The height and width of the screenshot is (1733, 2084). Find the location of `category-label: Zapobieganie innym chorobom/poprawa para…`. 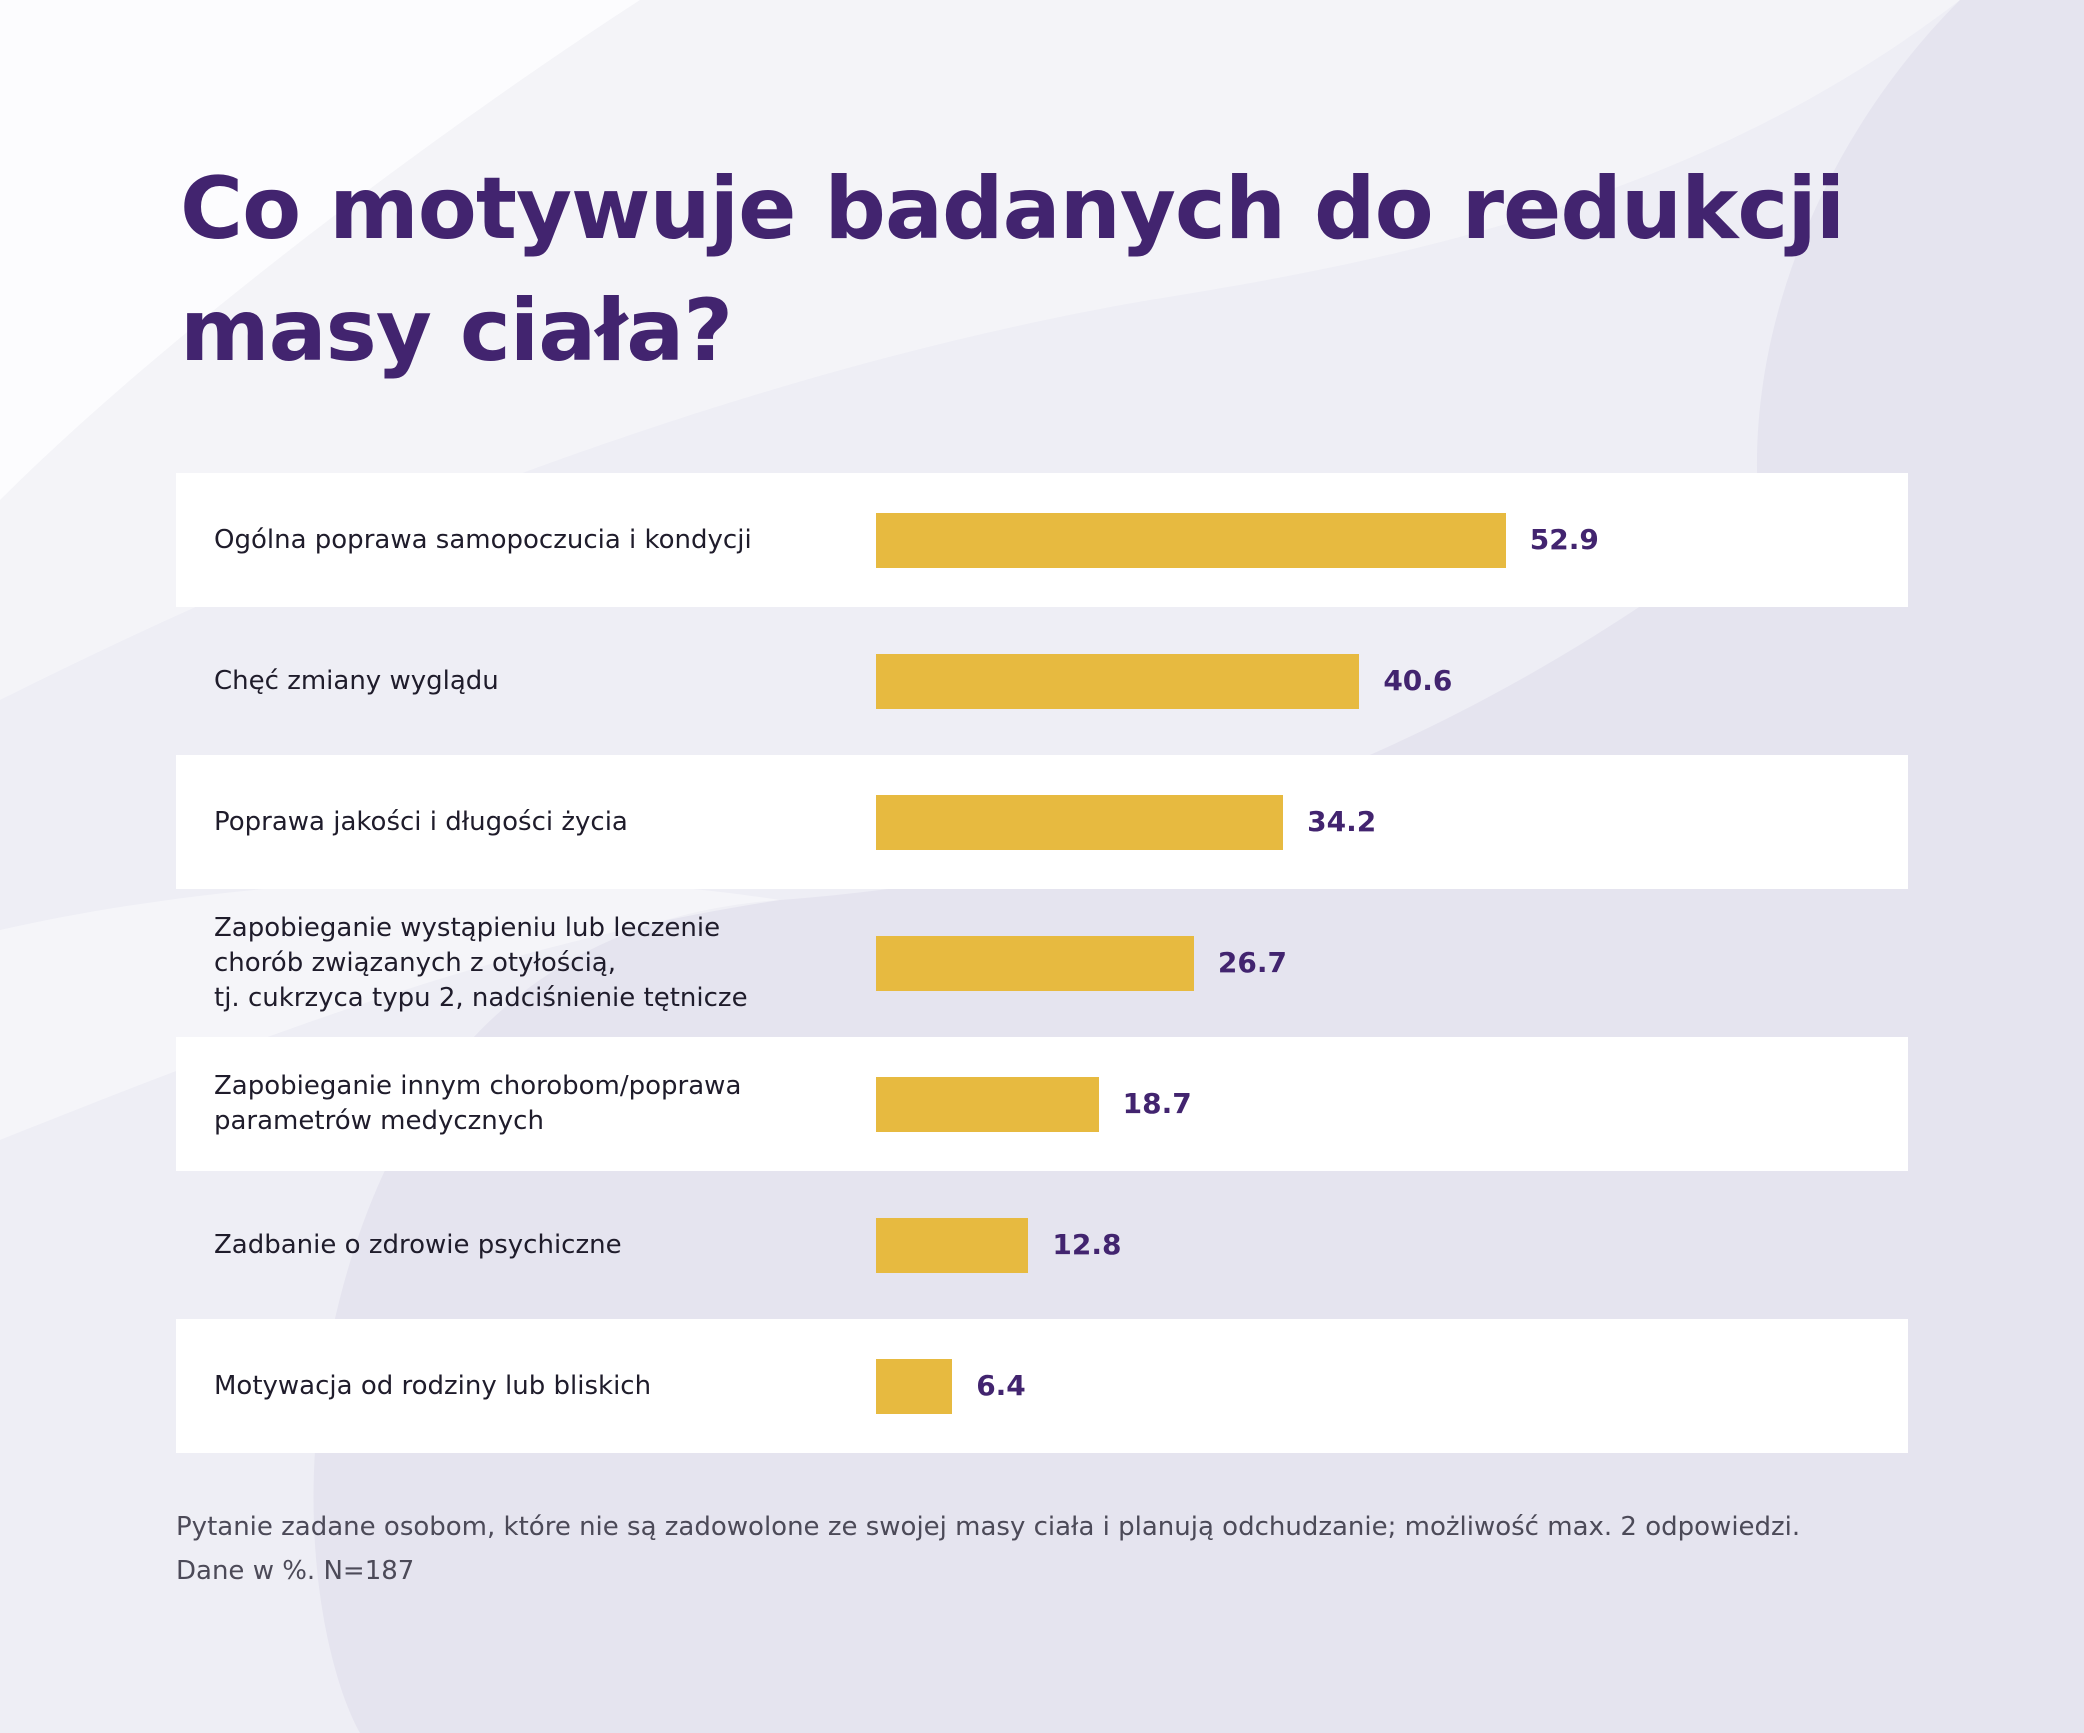

category-label: Zapobieganie innym chorobom/poprawa para… is located at coordinates (478, 1103).